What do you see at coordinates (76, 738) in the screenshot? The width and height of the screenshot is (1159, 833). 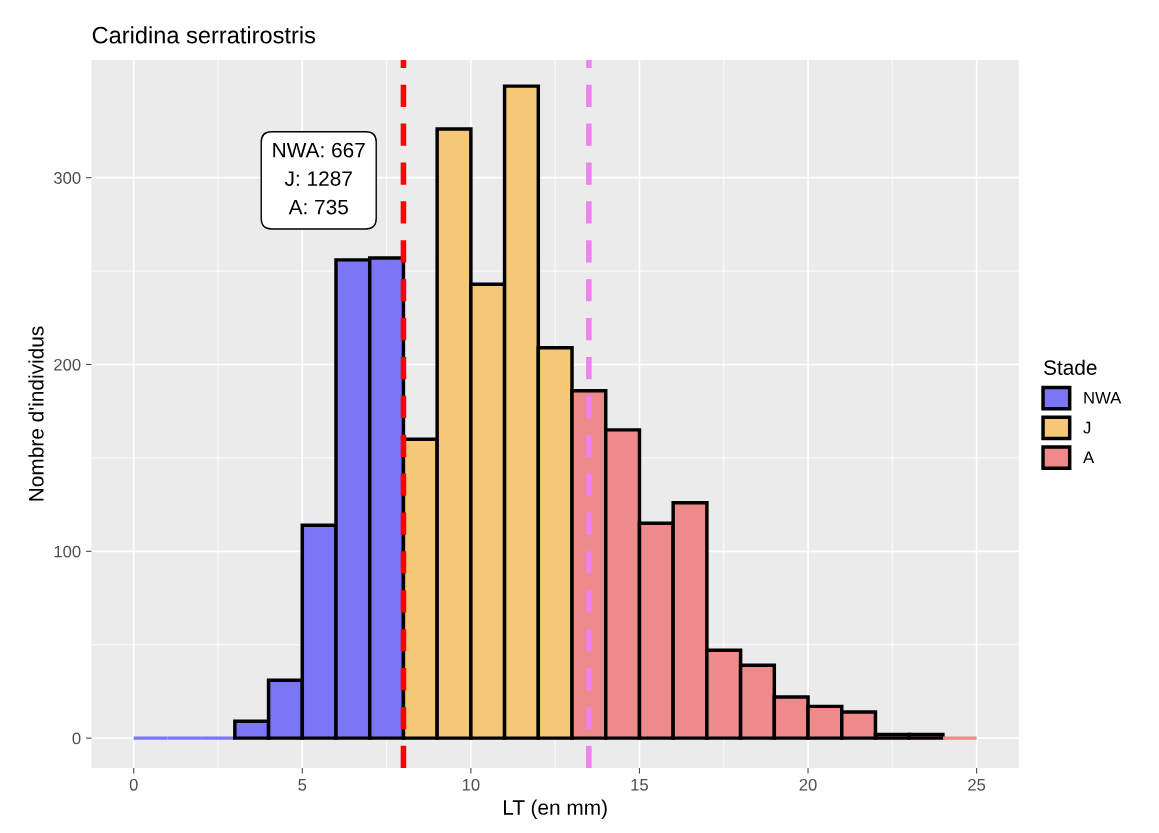 I see `y-tick-label: 0` at bounding box center [76, 738].